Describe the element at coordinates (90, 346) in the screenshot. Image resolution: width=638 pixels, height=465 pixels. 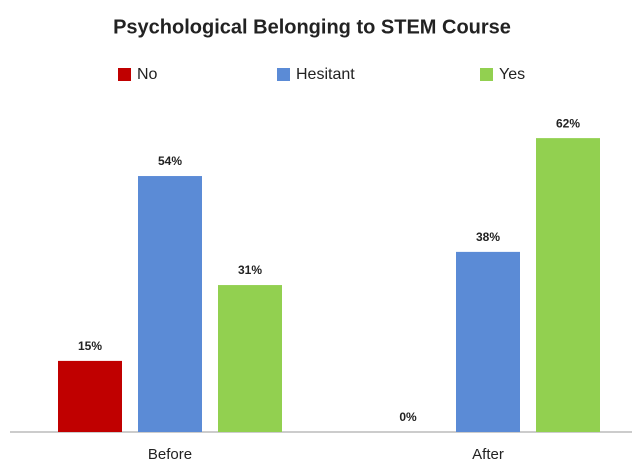
I see `data-label: 15%` at that location.